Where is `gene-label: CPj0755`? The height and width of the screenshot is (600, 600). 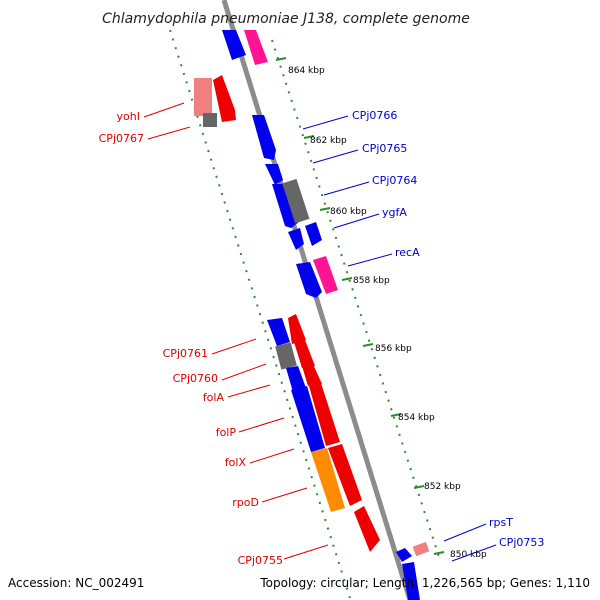
gene-label: CPj0755 is located at coordinates (260, 560).